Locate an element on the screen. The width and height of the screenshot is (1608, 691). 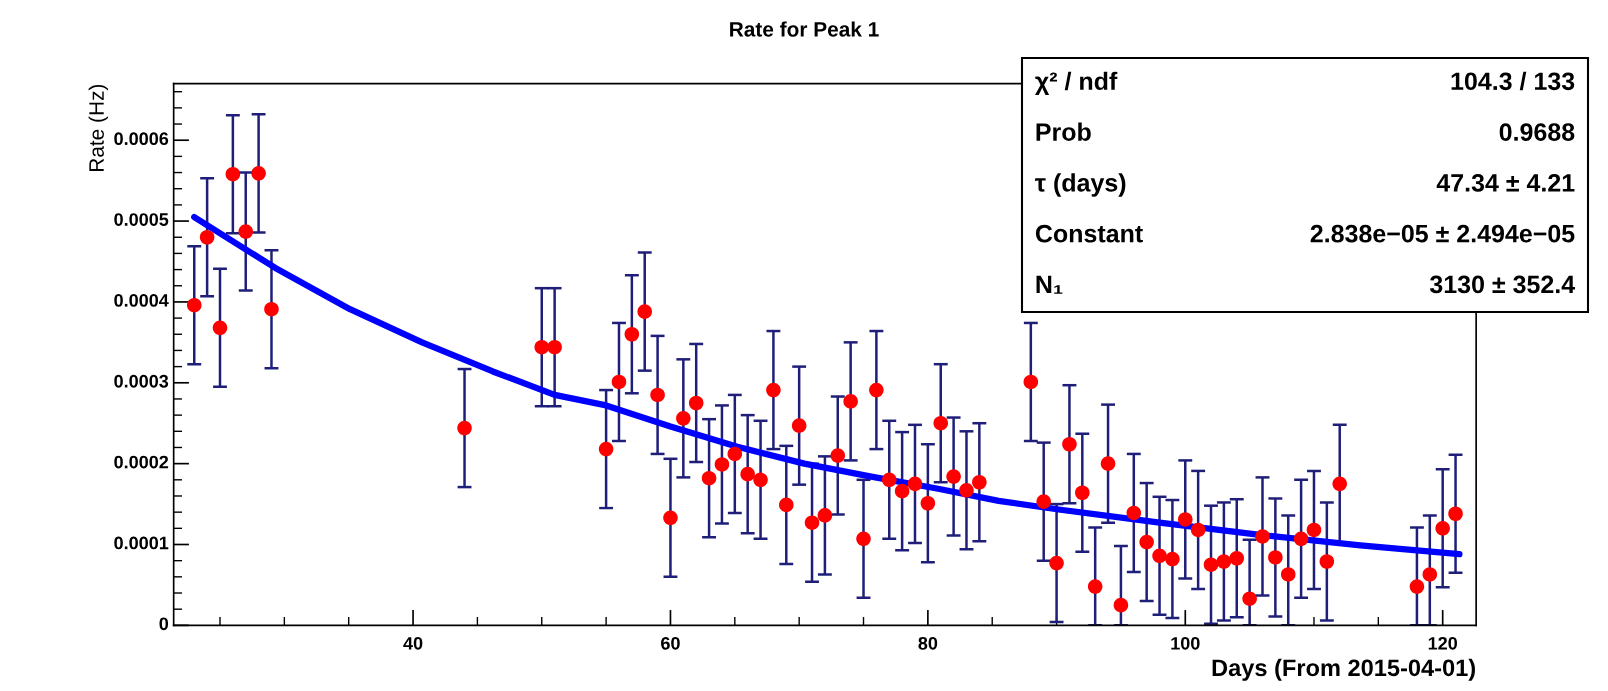
annotation: 47.34 ± 4.21 is located at coordinates (1505, 183).